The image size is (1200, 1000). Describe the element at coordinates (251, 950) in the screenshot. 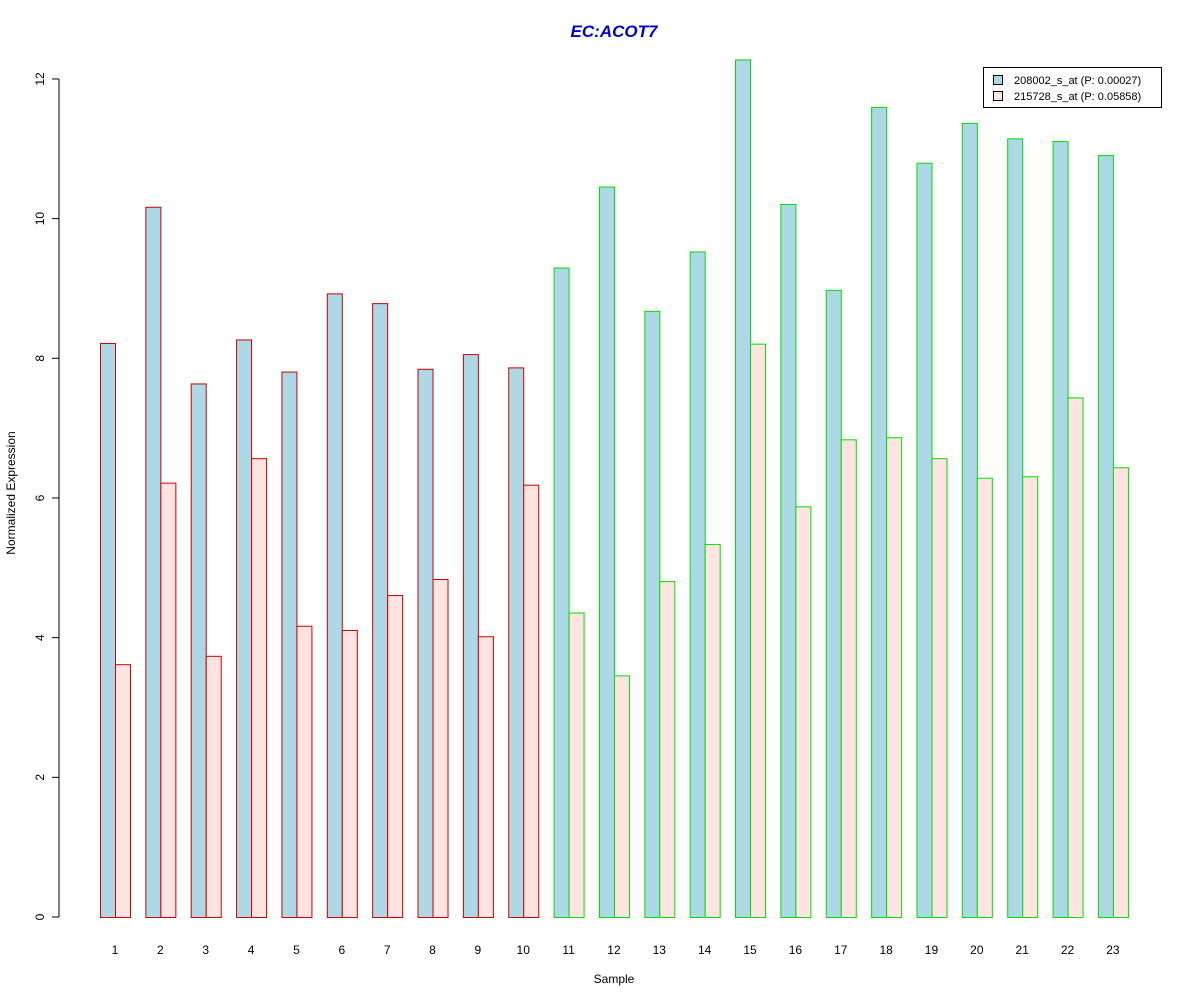

I see `x-tick-label: 4` at that location.